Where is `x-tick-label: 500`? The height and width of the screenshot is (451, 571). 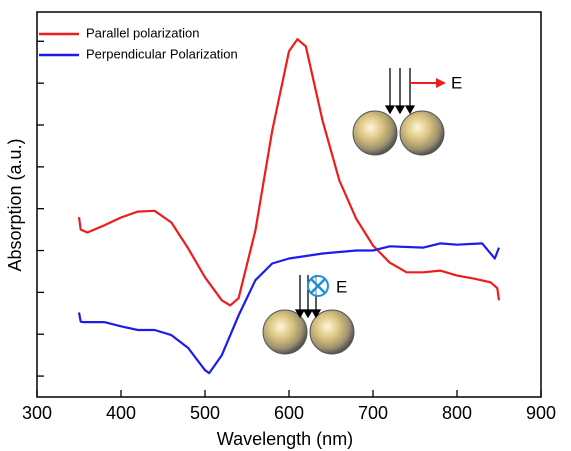 x-tick-label: 500 is located at coordinates (205, 413).